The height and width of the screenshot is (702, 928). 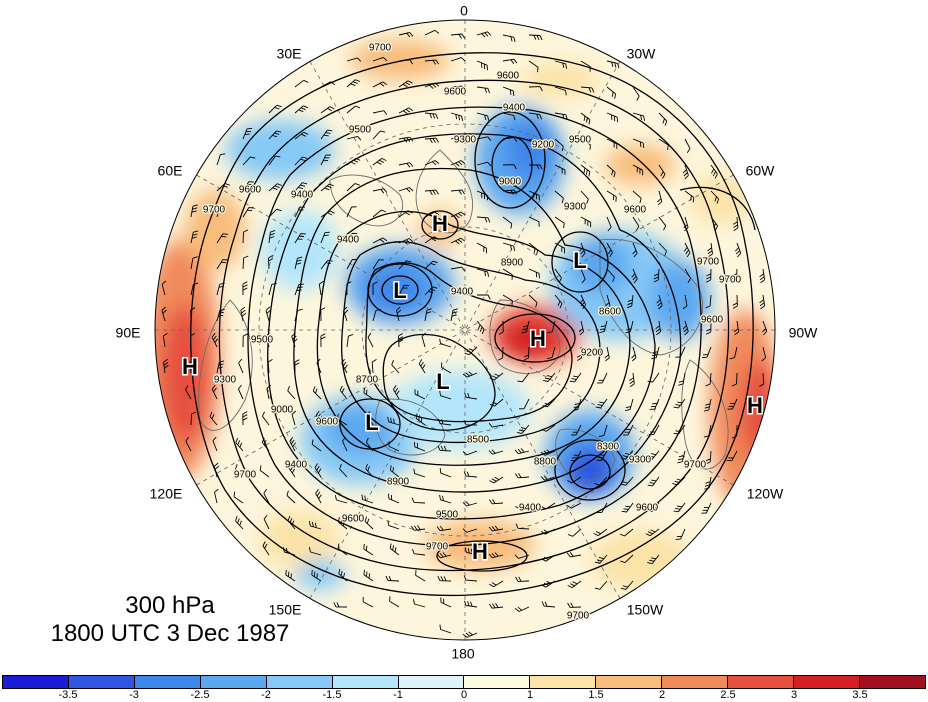 What do you see at coordinates (367, 380) in the screenshot?
I see `contour-label: 8700` at bounding box center [367, 380].